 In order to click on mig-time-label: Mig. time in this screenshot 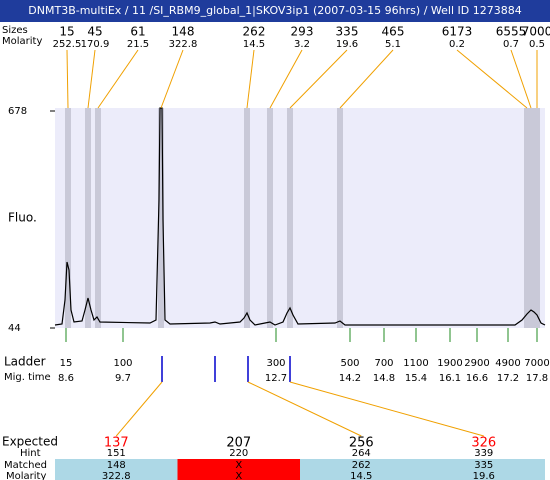, I will do `click(27, 377)`.